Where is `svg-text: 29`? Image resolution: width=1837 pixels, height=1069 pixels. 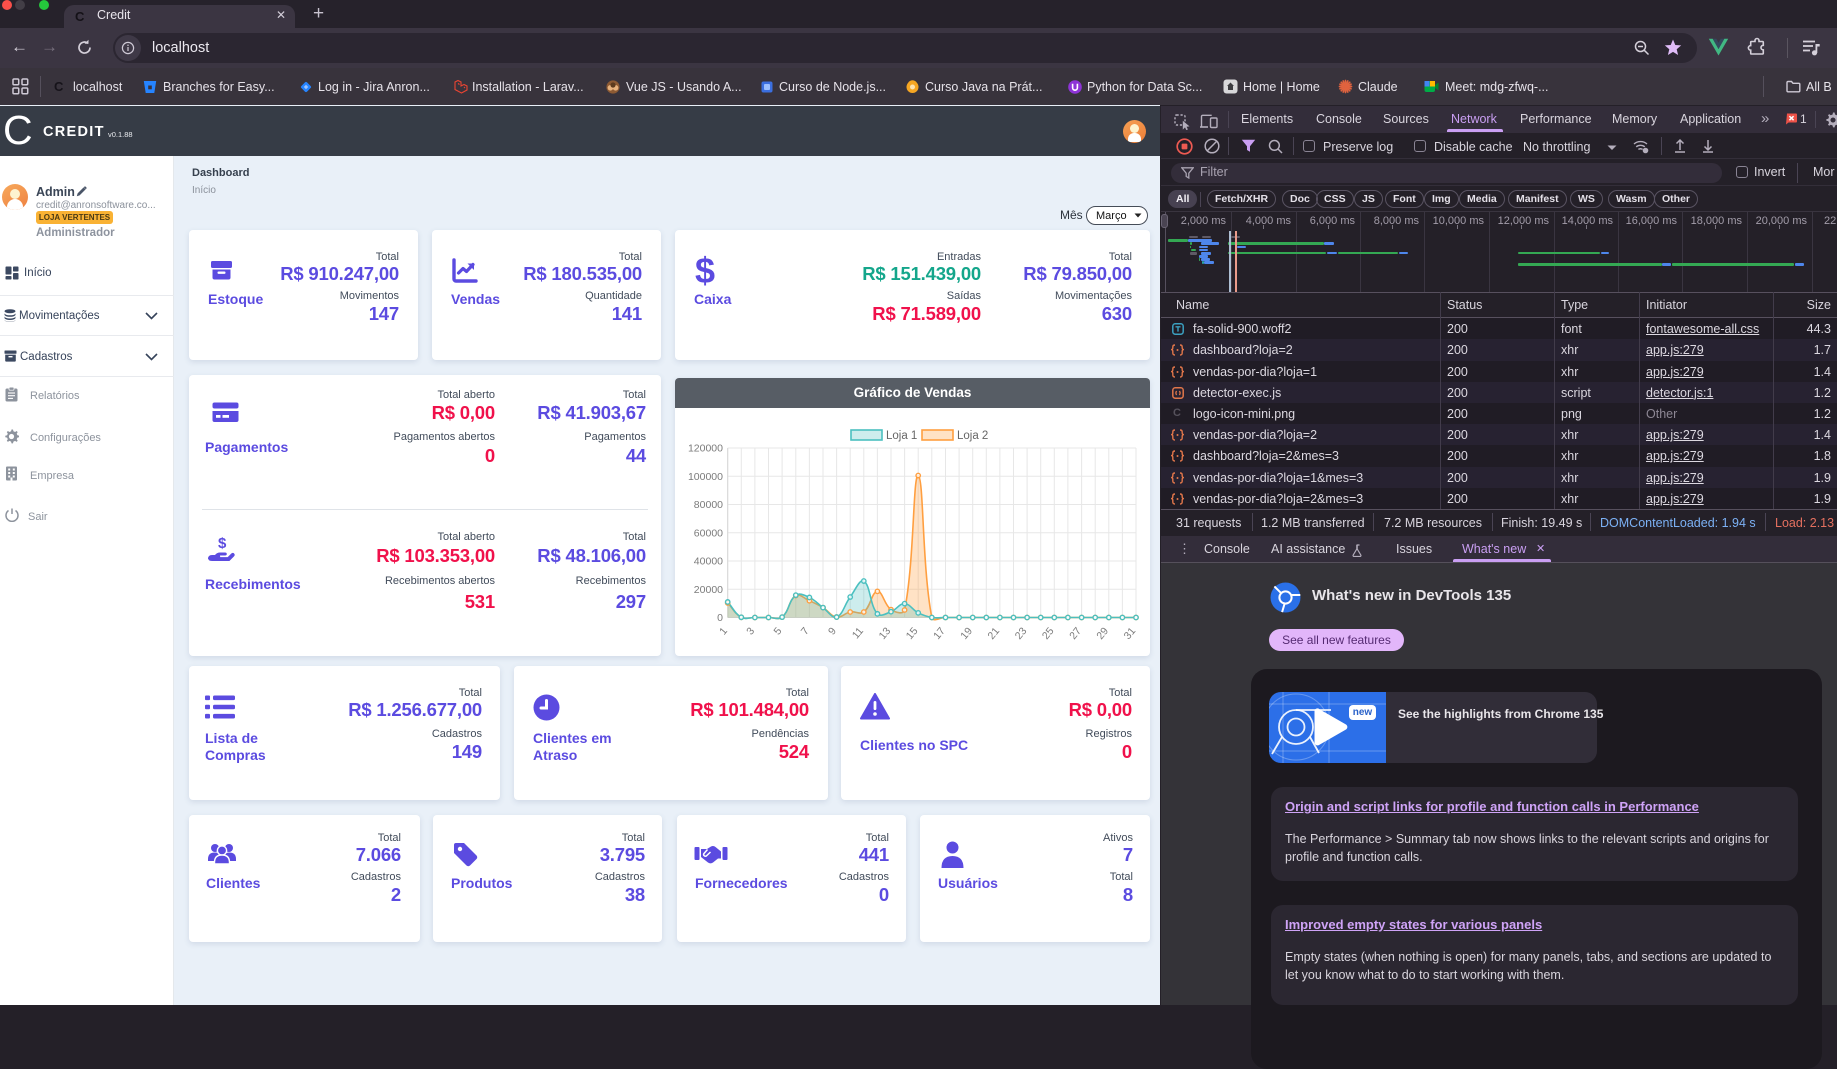 svg-text: 29 is located at coordinates (1102, 633).